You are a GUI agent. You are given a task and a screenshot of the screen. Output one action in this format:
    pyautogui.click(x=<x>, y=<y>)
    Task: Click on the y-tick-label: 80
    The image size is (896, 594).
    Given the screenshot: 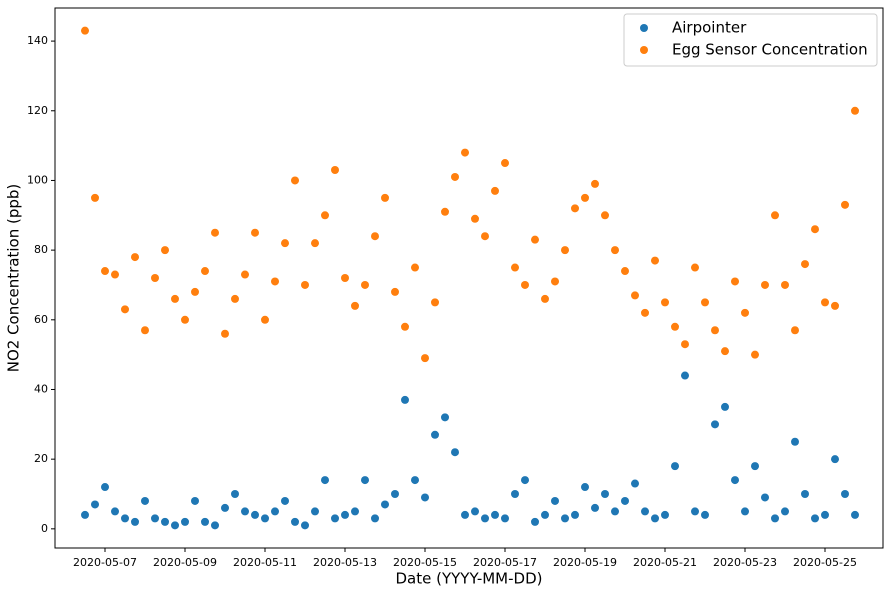 What is the action you would take?
    pyautogui.click(x=41, y=249)
    